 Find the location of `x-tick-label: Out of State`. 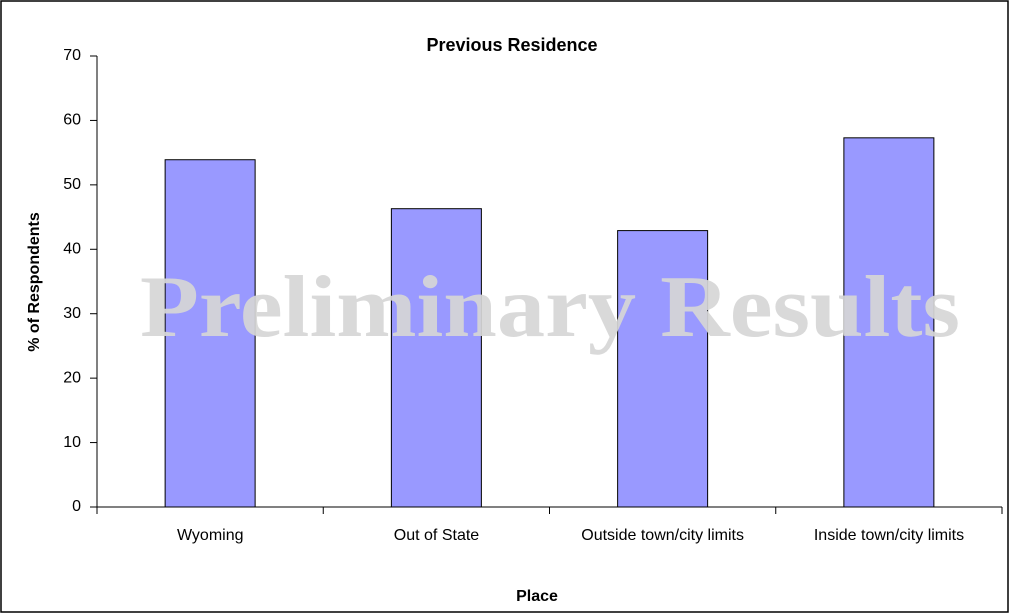

x-tick-label: Out of State is located at coordinates (436, 535).